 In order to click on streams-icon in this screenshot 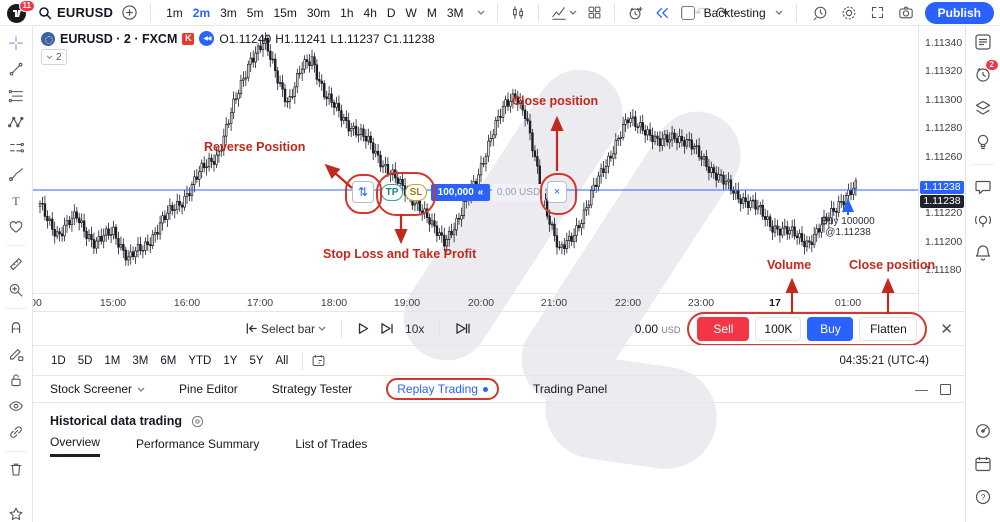, I will do `click(983, 220)`.